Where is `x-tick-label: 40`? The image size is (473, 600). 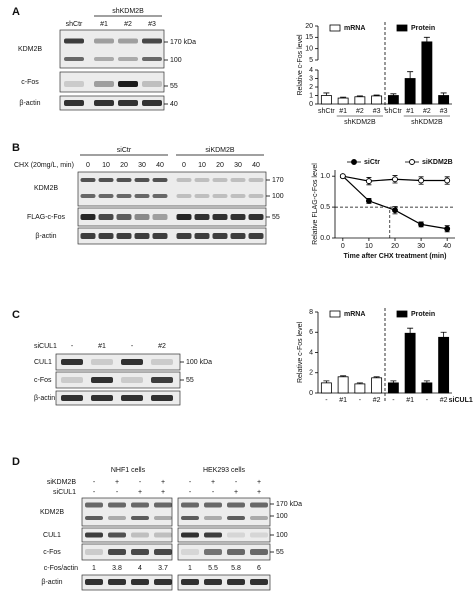
x-tick-label: 40 is located at coordinates (447, 246).